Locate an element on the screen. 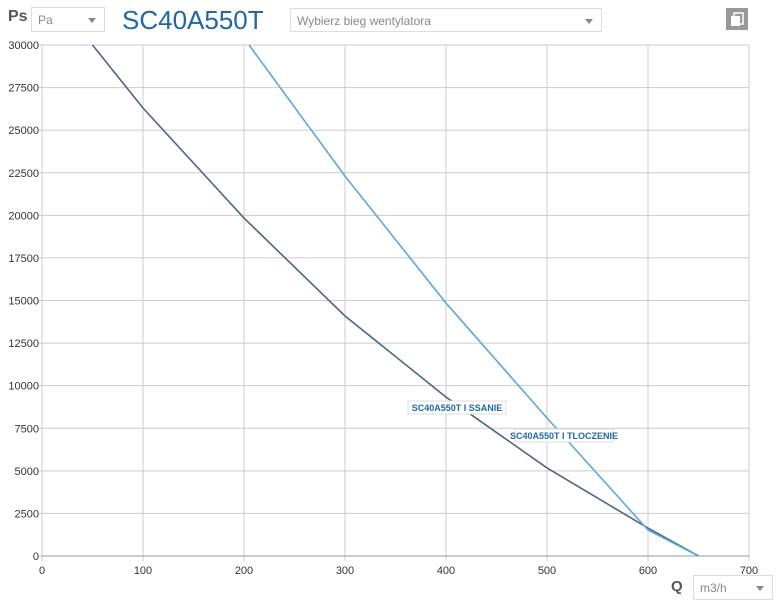 Image resolution: width=777 pixels, height=600 pixels. x-tick-label: 100 is located at coordinates (143, 571).